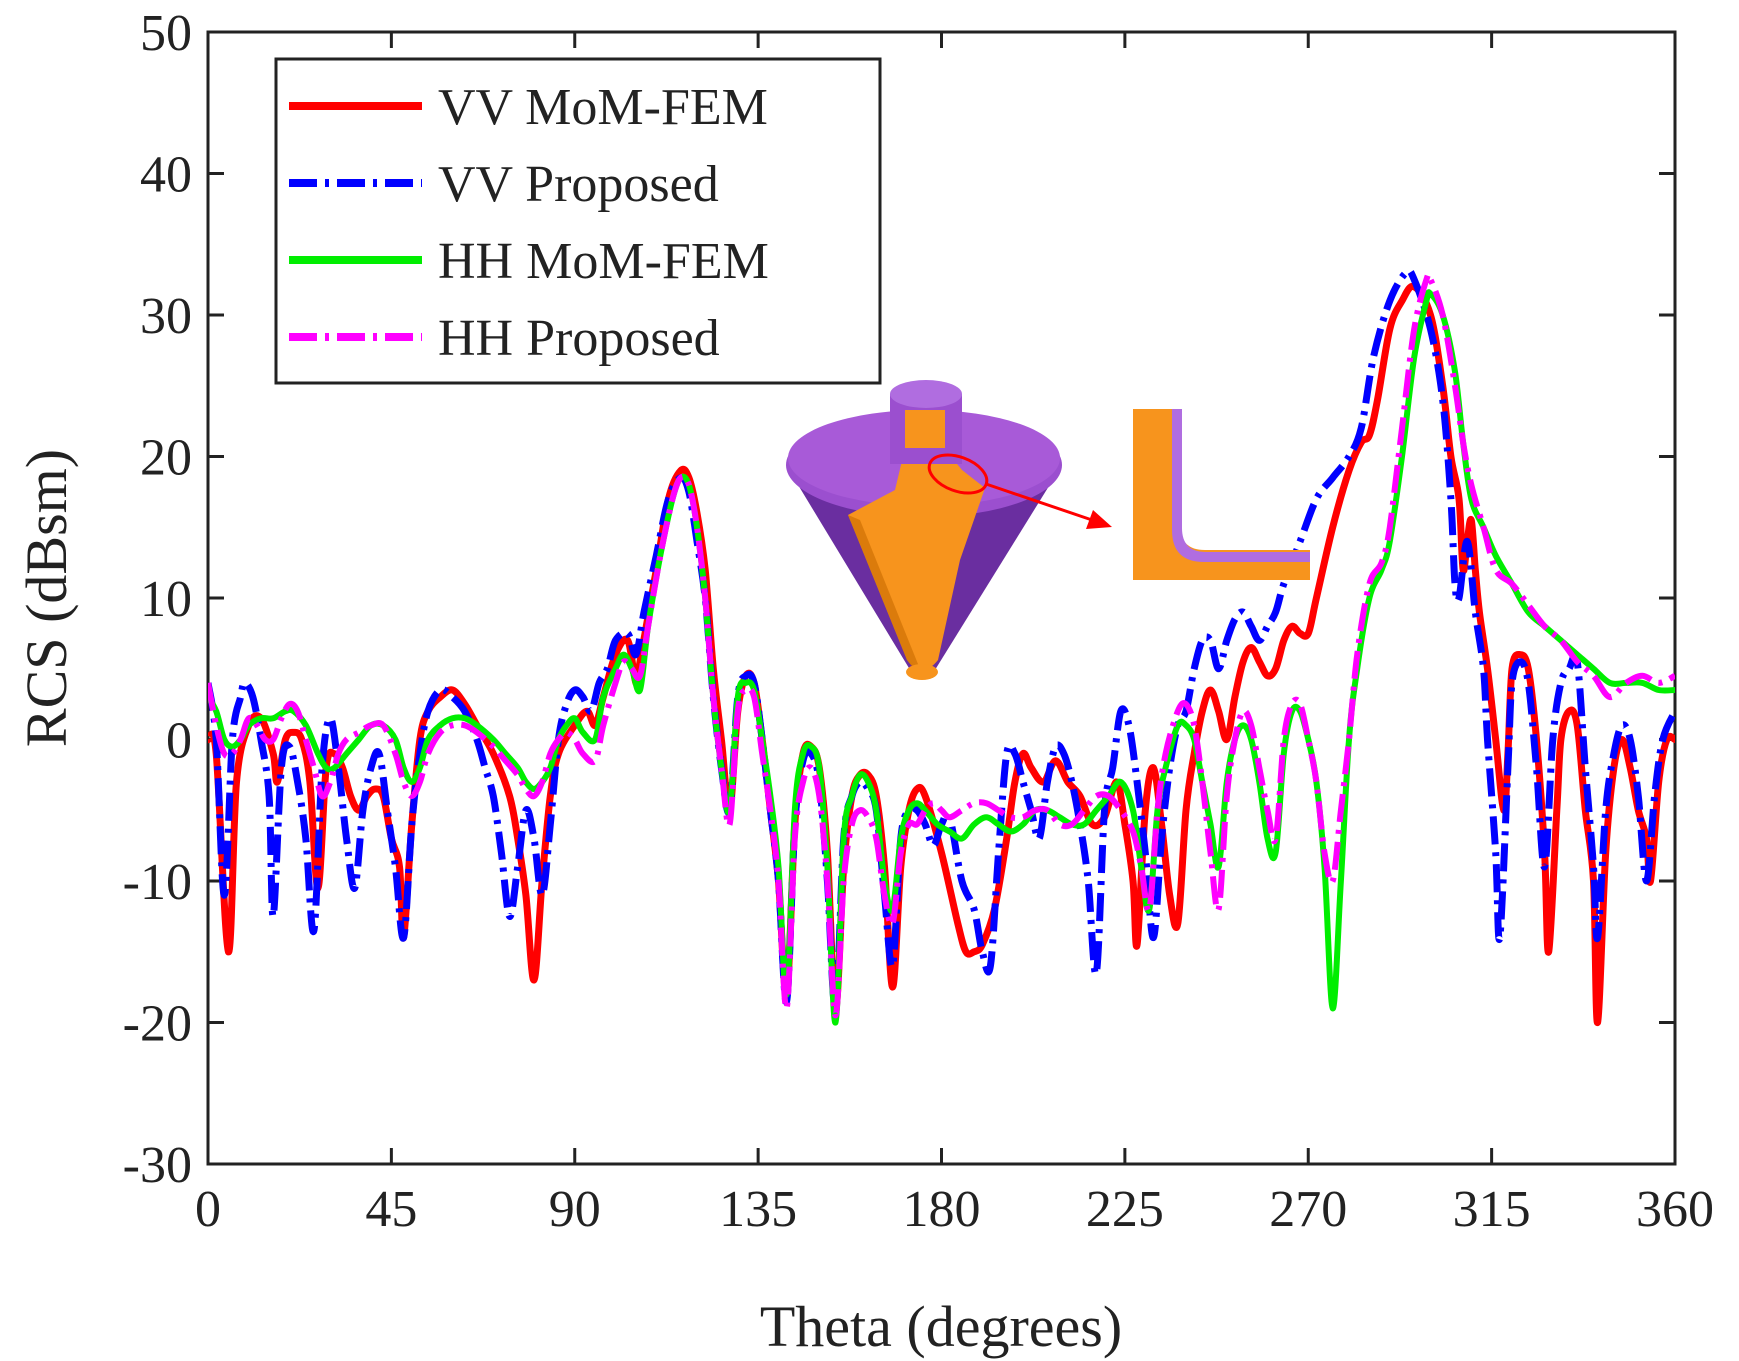 Image resolution: width=1739 pixels, height=1361 pixels. I want to click on x-tick-label: 360, so click(1675, 1209).